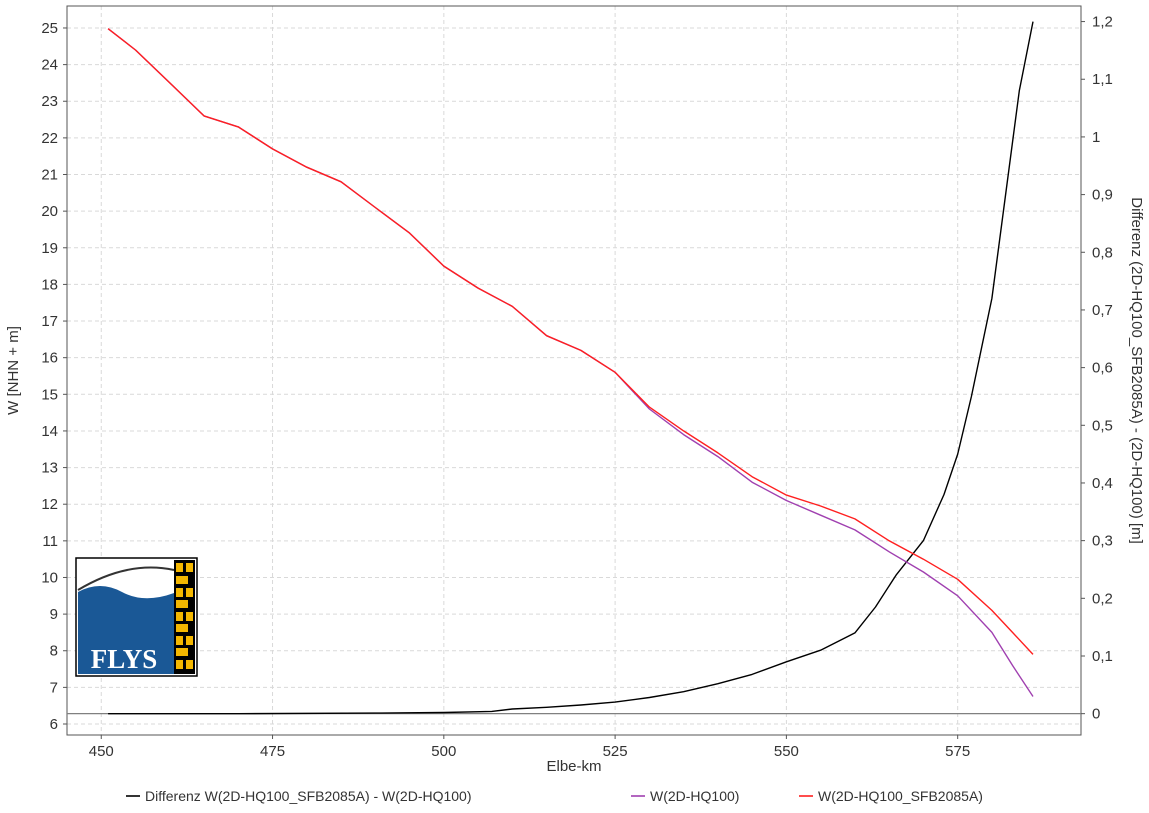 The height and width of the screenshot is (813, 1149). Describe the element at coordinates (49, 504) in the screenshot. I see `y-tick-label: 12` at that location.